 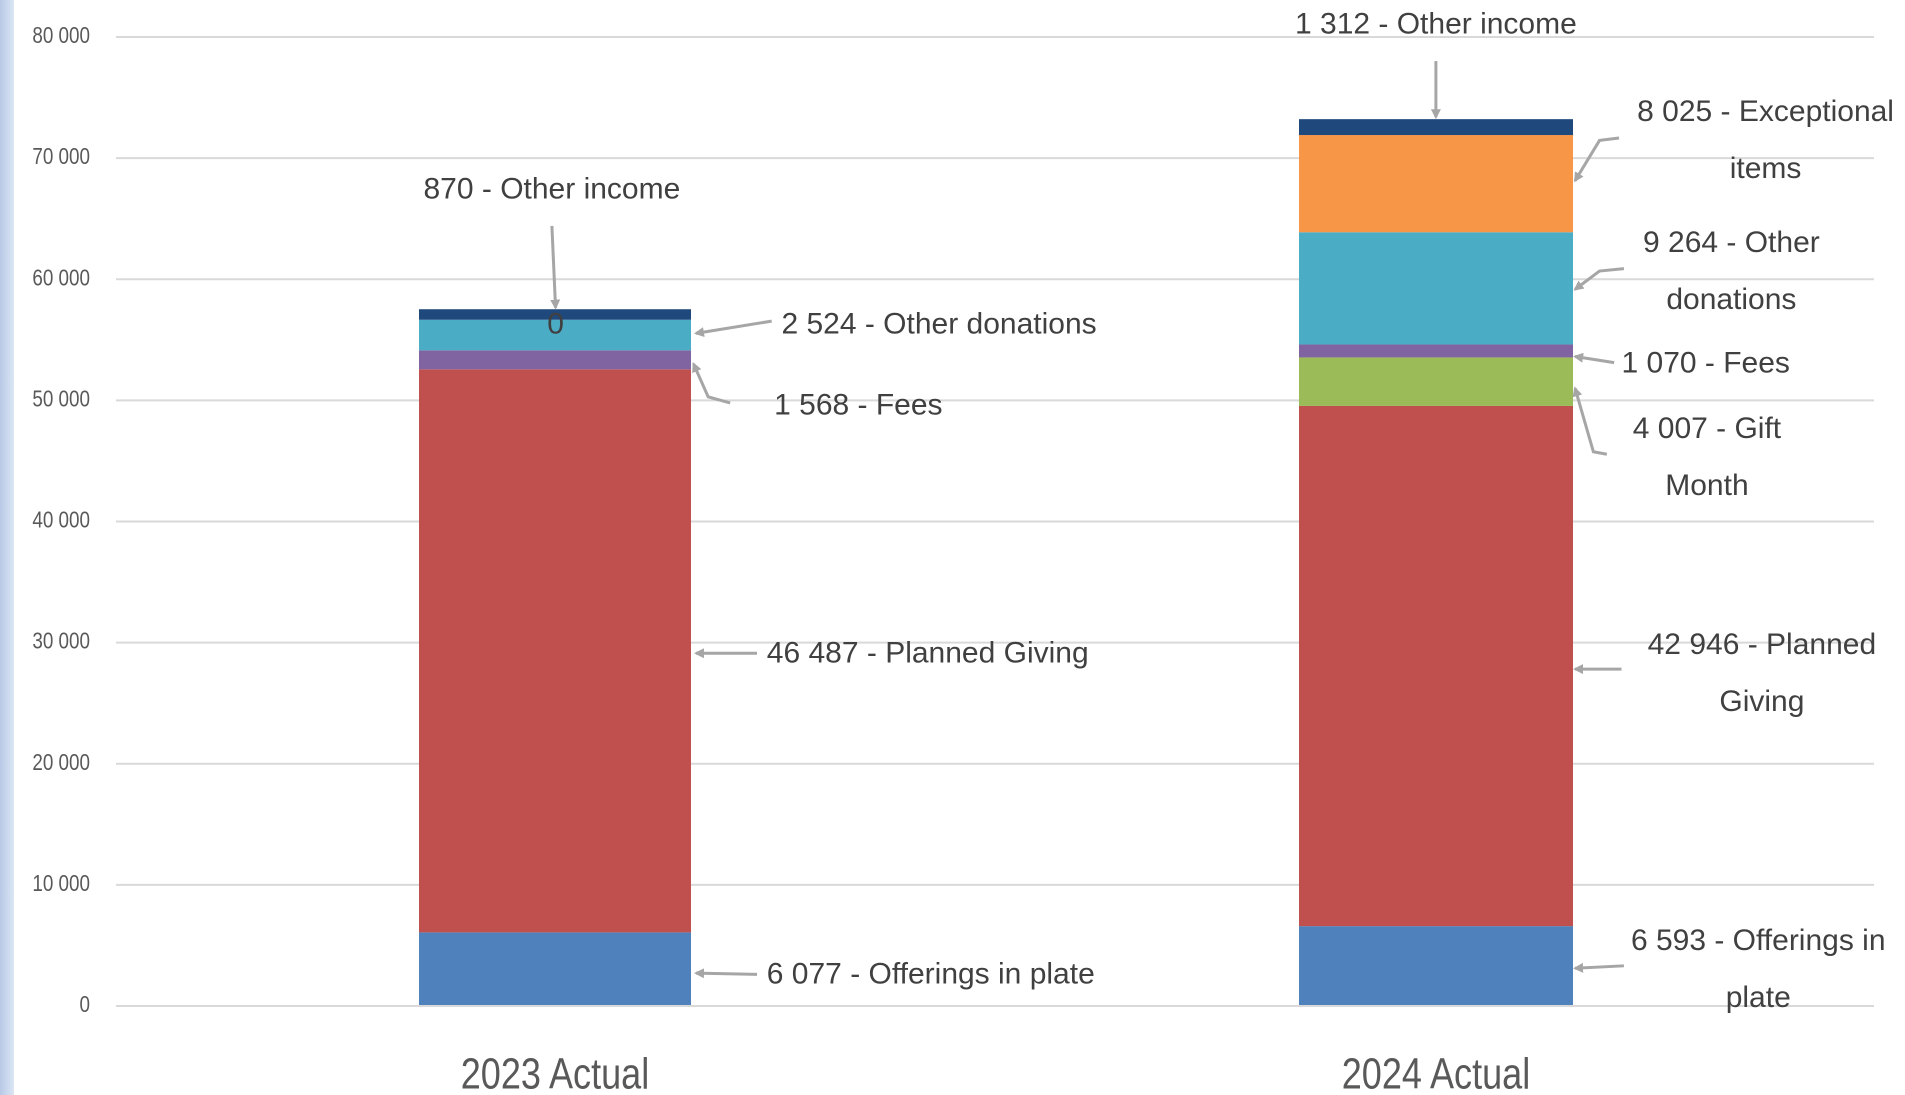 What do you see at coordinates (1436, 1072) in the screenshot?
I see `x-tick-label: 2024 Actual` at bounding box center [1436, 1072].